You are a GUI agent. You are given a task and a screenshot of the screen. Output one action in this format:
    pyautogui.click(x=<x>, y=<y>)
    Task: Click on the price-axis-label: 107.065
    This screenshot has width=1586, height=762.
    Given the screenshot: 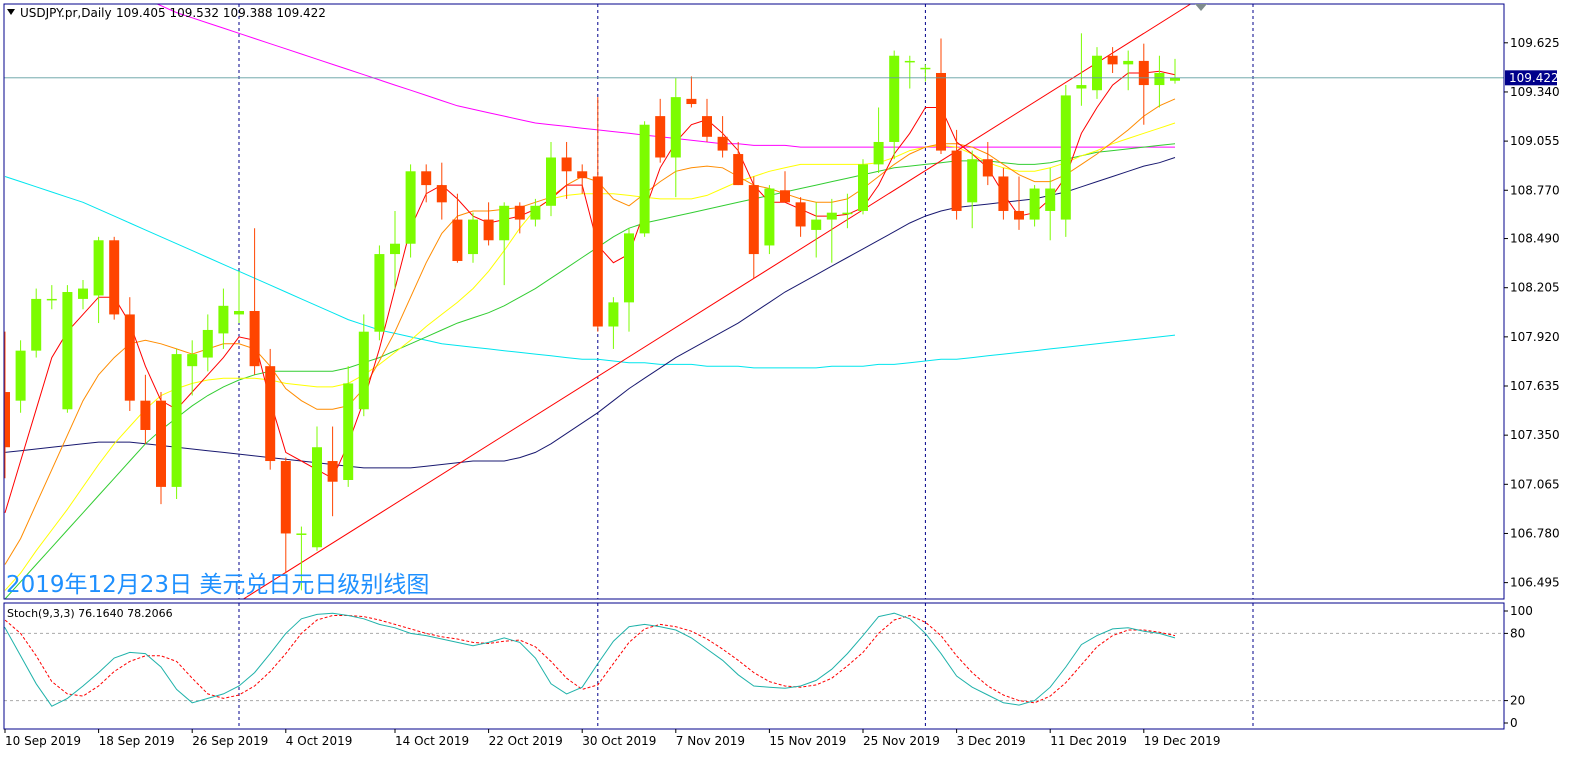 What is the action you would take?
    pyautogui.click(x=1535, y=484)
    